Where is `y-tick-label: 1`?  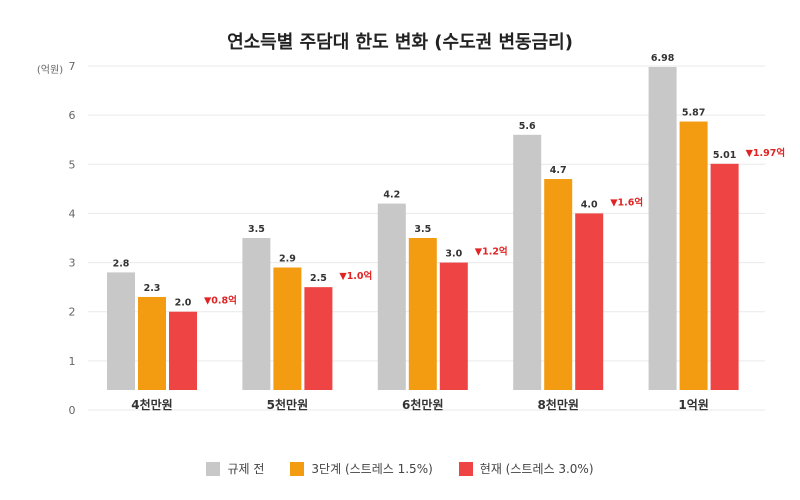 y-tick-label: 1 is located at coordinates (72, 361).